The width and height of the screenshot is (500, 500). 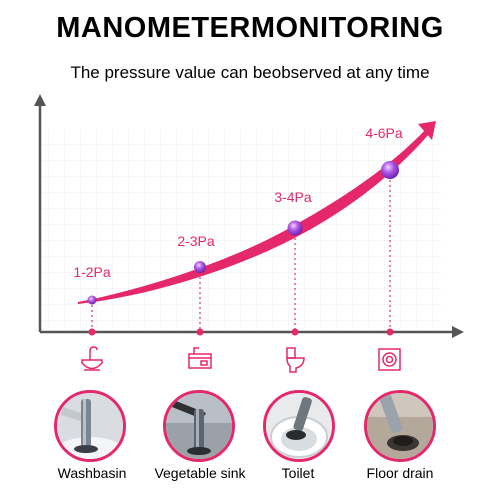 I want to click on washbasin-photo, so click(x=90, y=426).